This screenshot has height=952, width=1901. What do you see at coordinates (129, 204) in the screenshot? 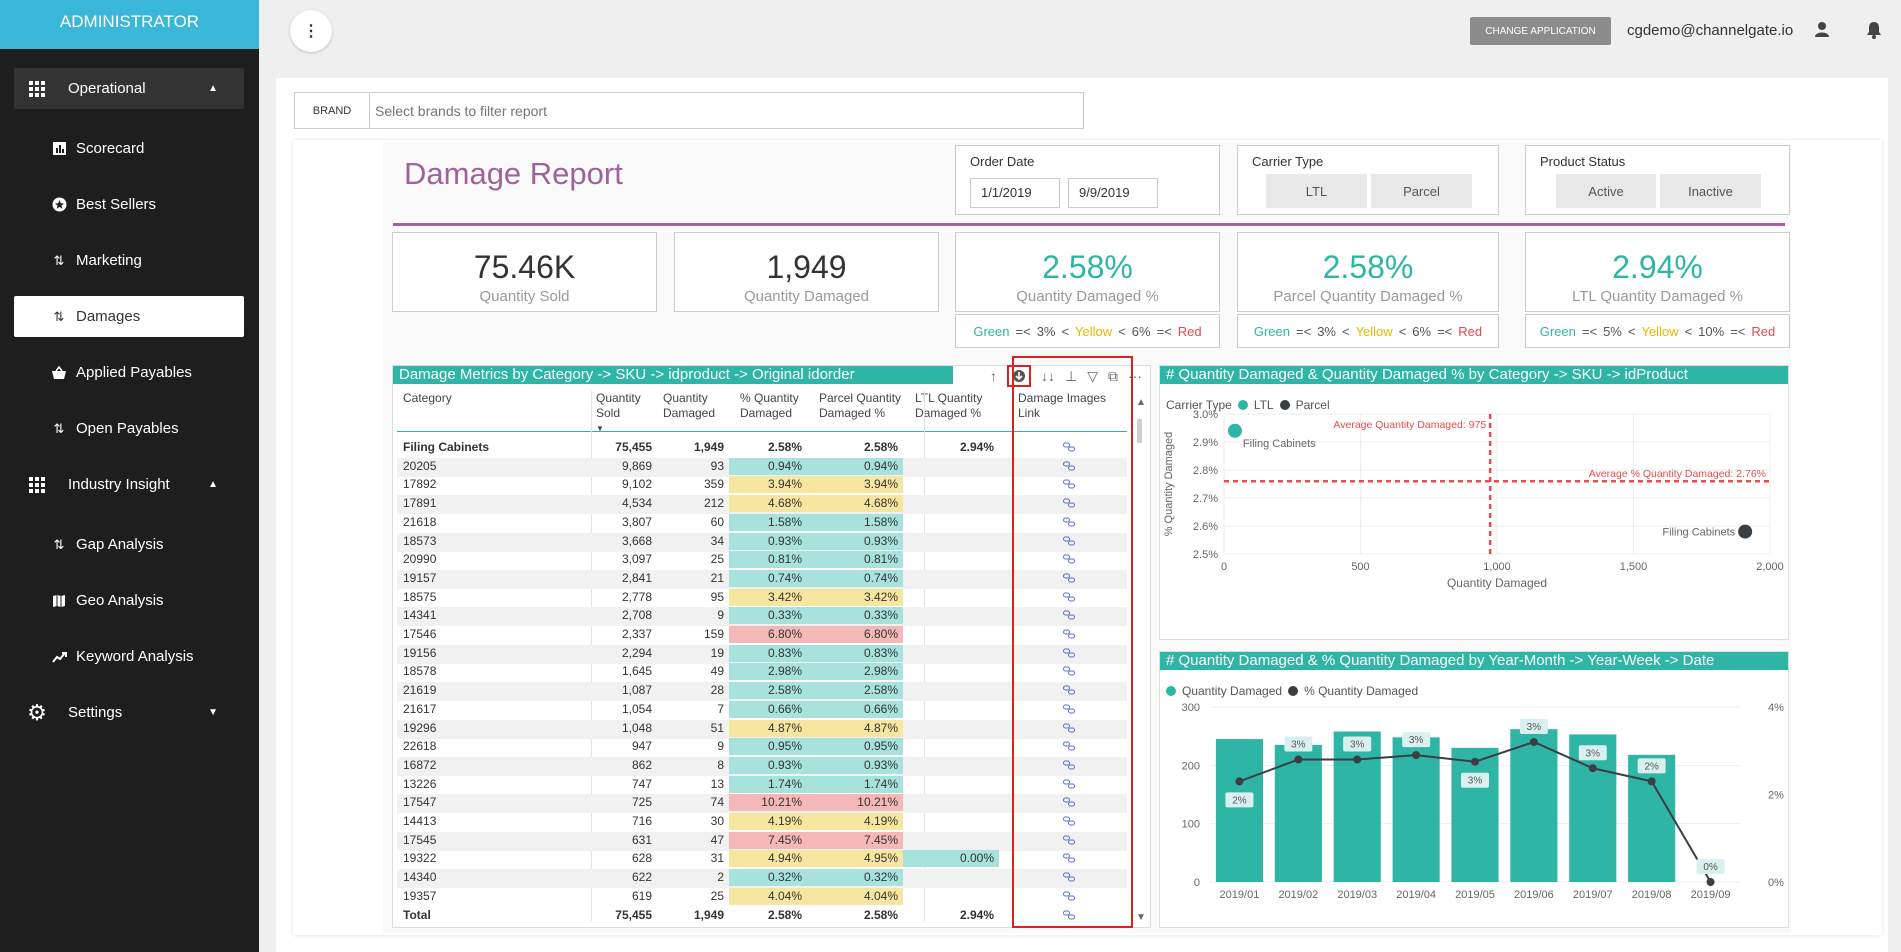
I see `sidebar-item-best-sellers: Best Sellers` at bounding box center [129, 204].